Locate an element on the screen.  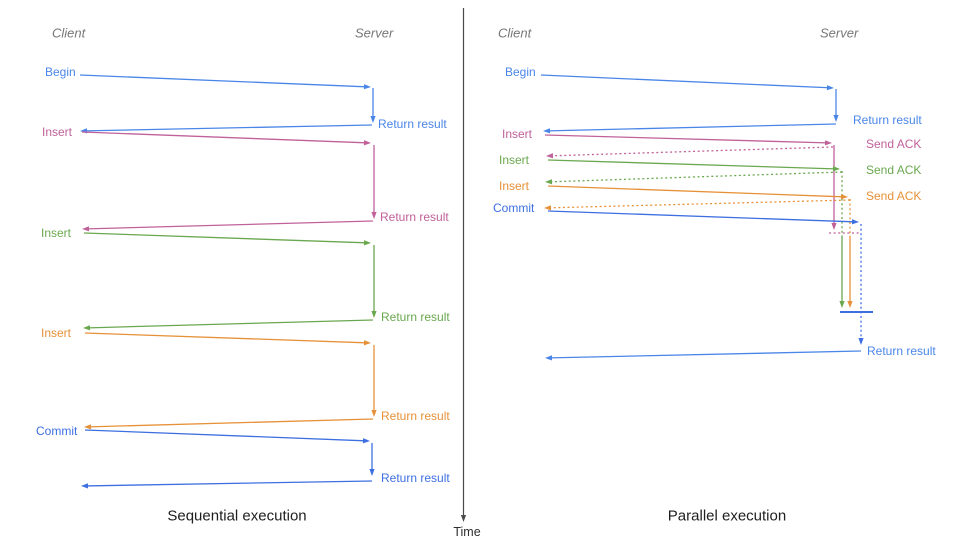
panel-title: Sequential execution is located at coordinates (236, 516).